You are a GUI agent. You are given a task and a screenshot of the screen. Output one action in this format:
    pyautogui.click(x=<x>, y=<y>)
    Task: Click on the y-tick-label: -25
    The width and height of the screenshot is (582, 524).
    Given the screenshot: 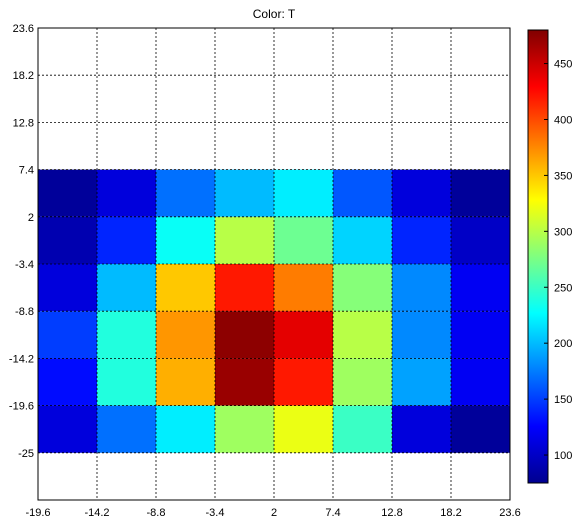 What is the action you would take?
    pyautogui.click(x=26, y=454)
    